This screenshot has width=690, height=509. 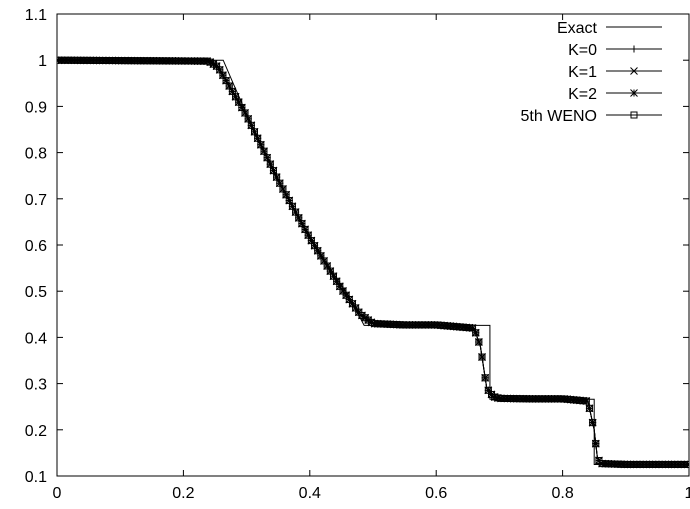 I want to click on y-tick-label: 0.4, so click(x=36, y=338).